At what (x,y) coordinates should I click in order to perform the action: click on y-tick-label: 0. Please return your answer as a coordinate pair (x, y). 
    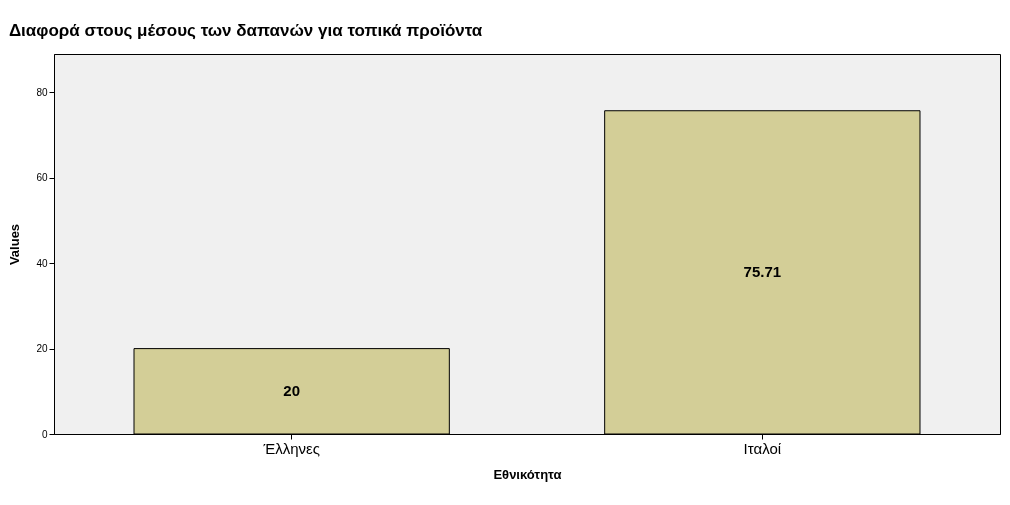
    Looking at the image, I should click on (44, 434).